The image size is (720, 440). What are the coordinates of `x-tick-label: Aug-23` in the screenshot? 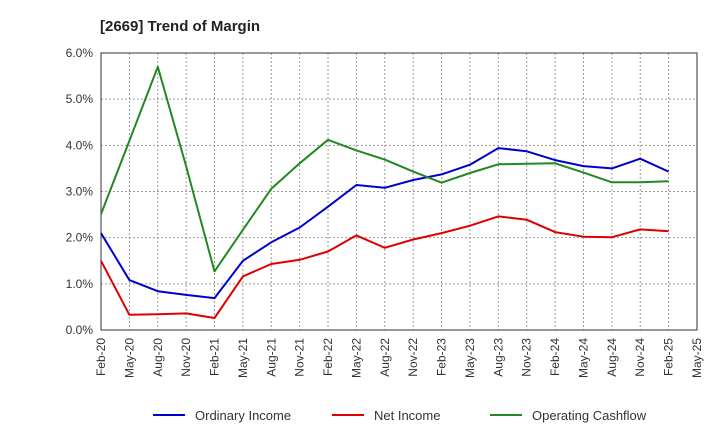 It's located at (498, 357).